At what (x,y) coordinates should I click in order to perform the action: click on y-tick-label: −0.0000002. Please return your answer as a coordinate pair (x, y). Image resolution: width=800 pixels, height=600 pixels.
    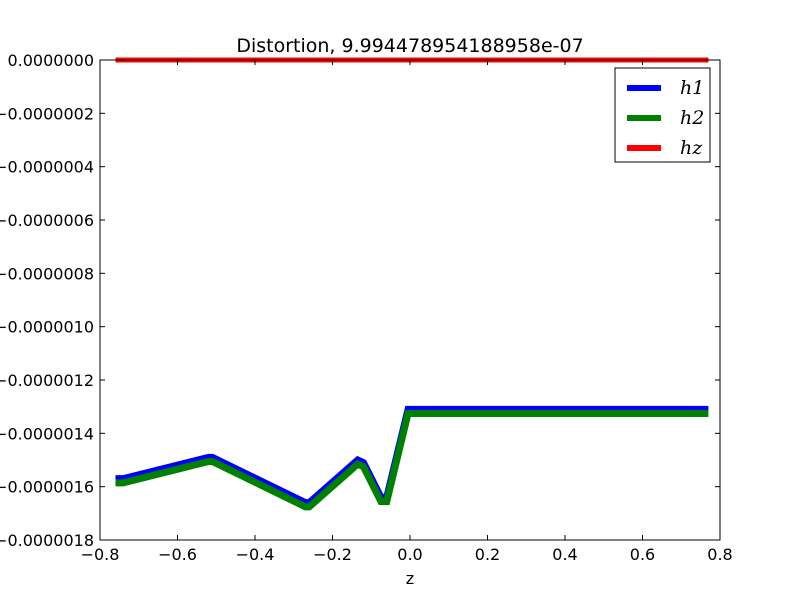
    Looking at the image, I should click on (47, 113).